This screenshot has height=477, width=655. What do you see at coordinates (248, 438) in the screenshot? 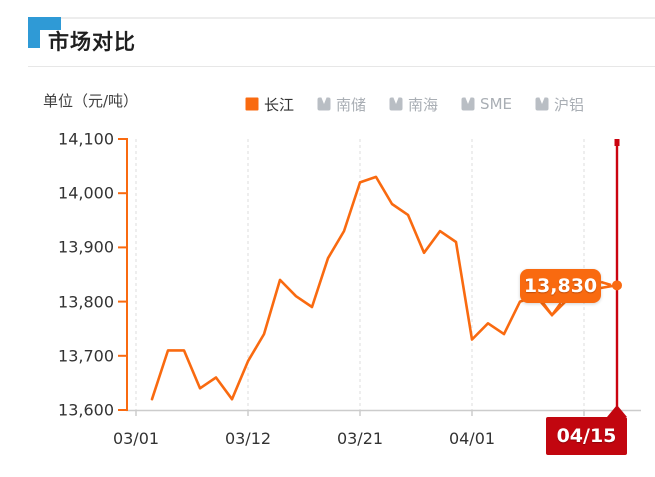
I see `x-axis-label: 03/12` at bounding box center [248, 438].